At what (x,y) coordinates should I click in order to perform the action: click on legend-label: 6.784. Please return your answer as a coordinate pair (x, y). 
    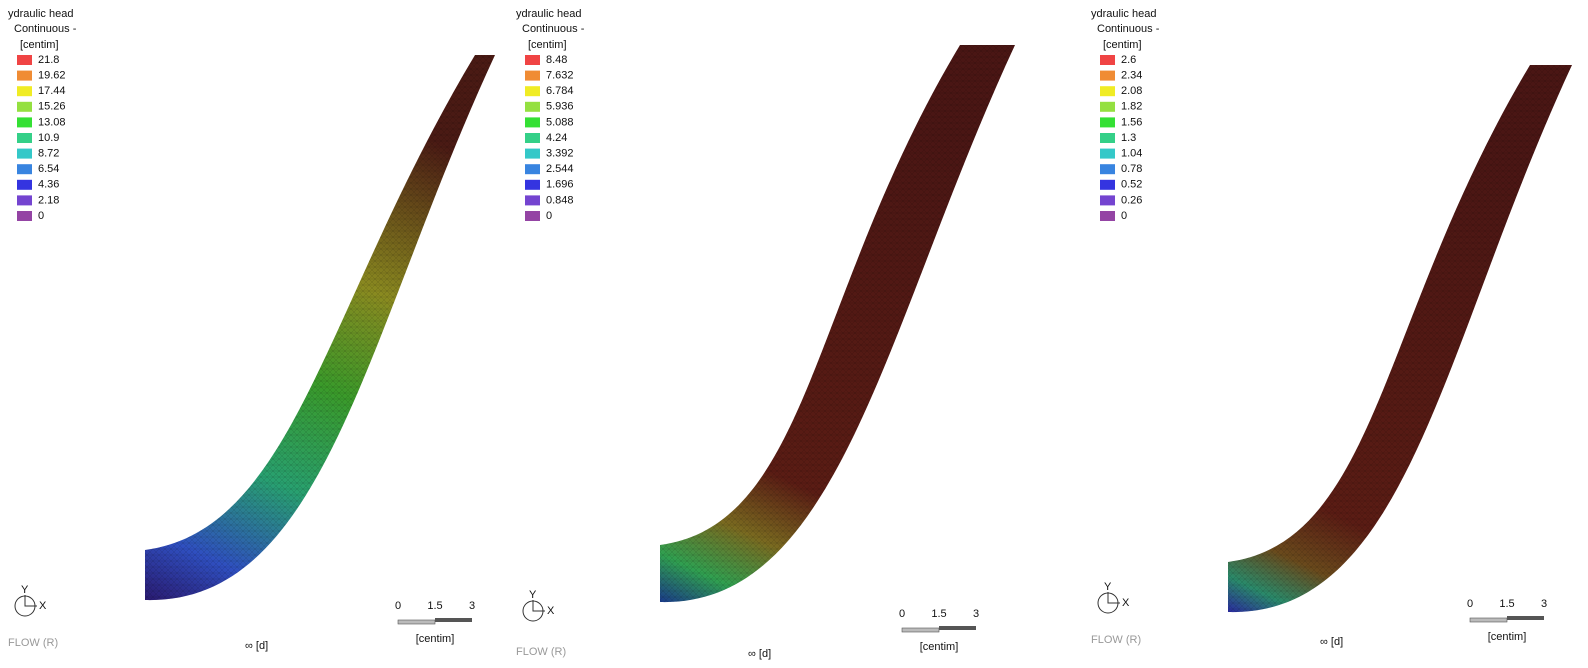
    Looking at the image, I should click on (560, 91).